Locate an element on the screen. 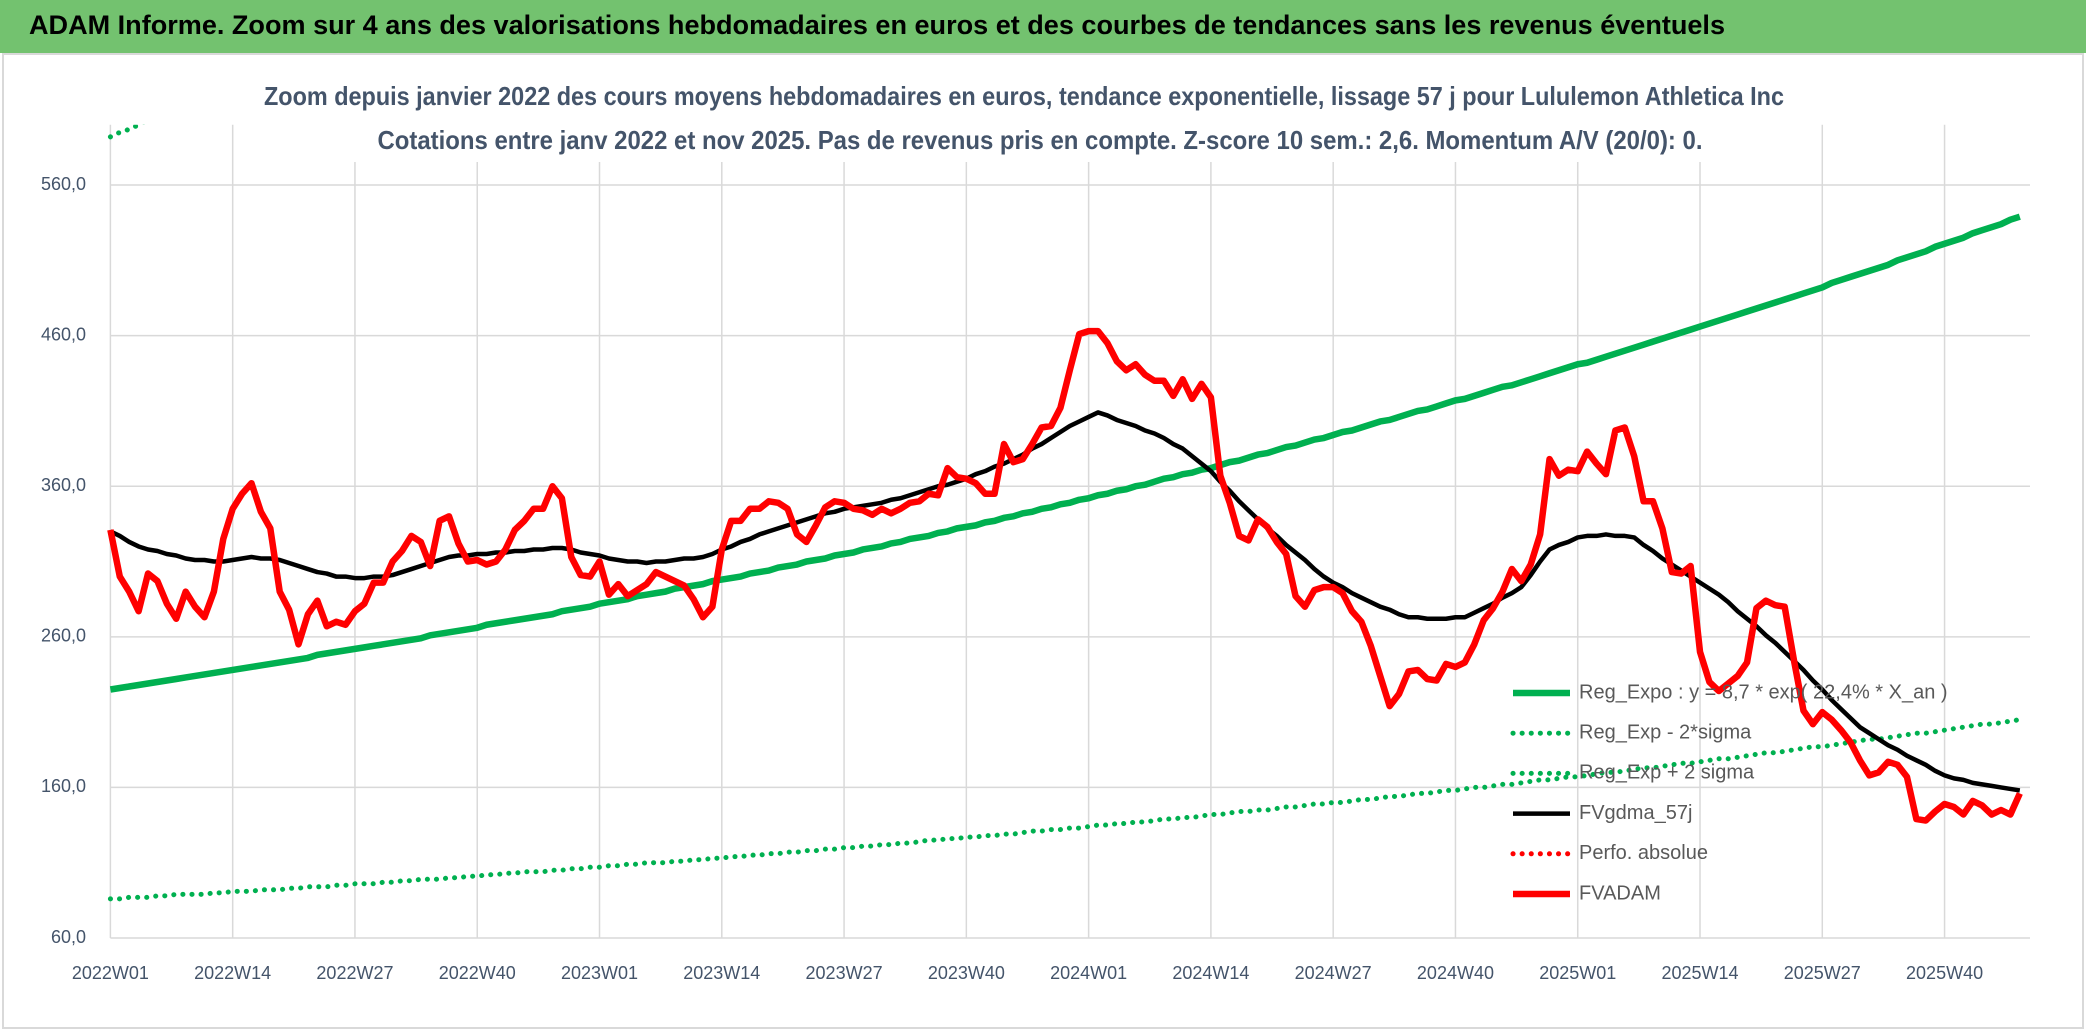 The image size is (2086, 1031). x-tick-label: 2025W01 is located at coordinates (1577, 973).